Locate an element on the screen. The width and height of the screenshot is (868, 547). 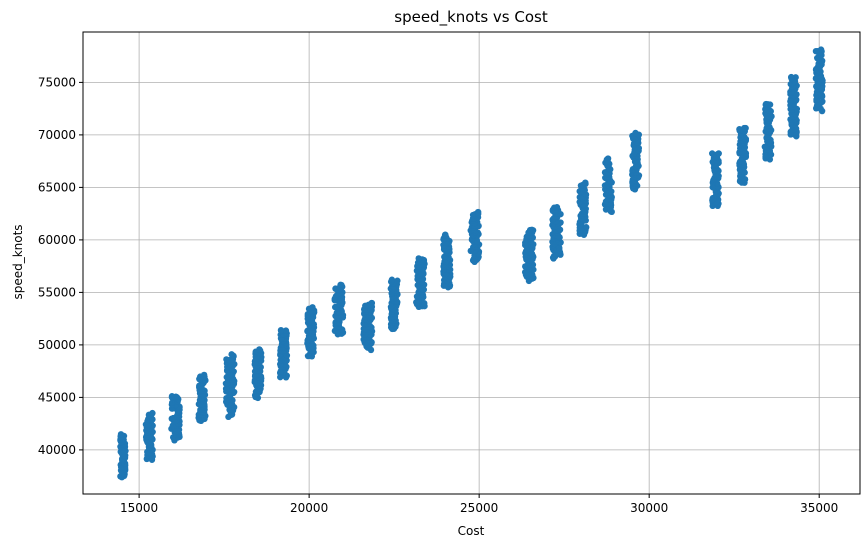
y-axis-label: speed_knots is located at coordinates (18, 261).